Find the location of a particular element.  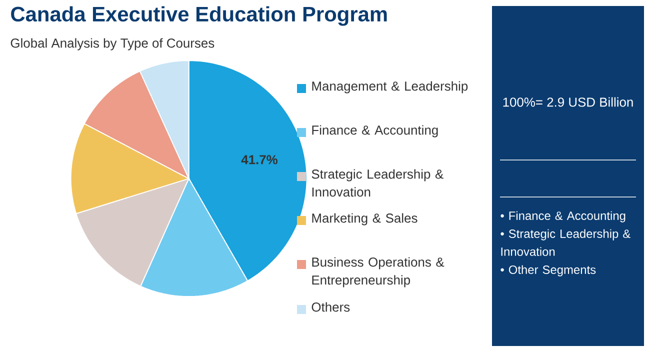

legend-label: Marketing & Sales is located at coordinates (365, 219).